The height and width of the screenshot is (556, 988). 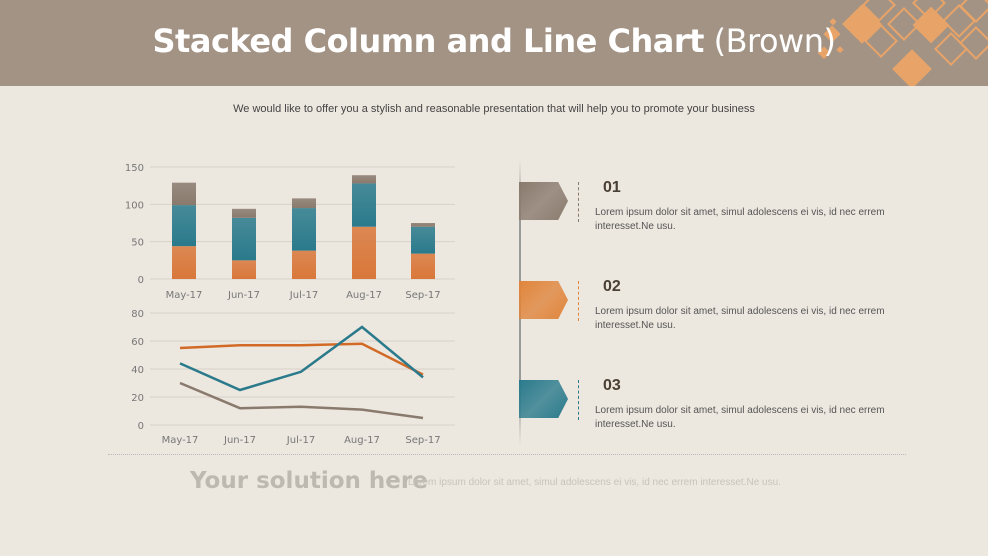 I want to click on footer-title: Your solution here, so click(x=309, y=481).